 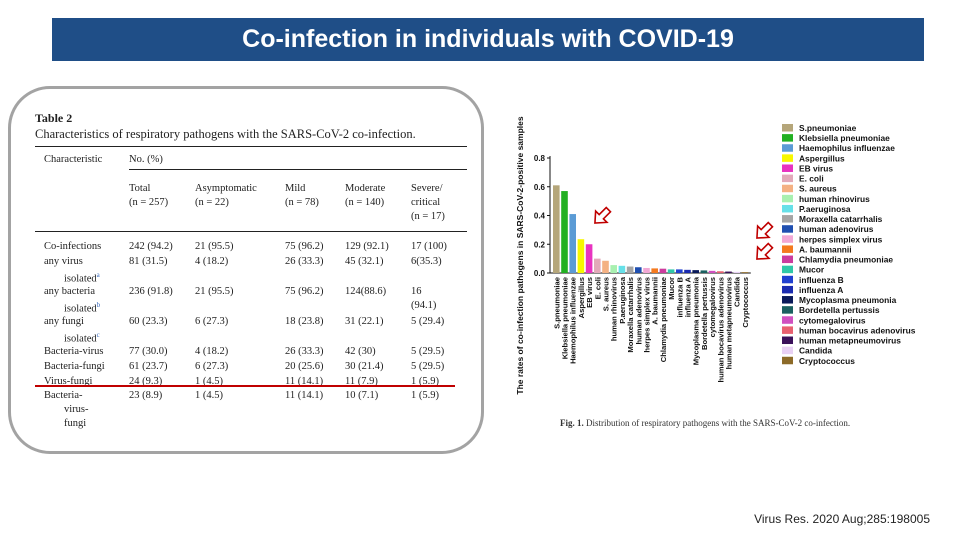 I want to click on table-cell: 45 (32.1), so click(x=364, y=261).